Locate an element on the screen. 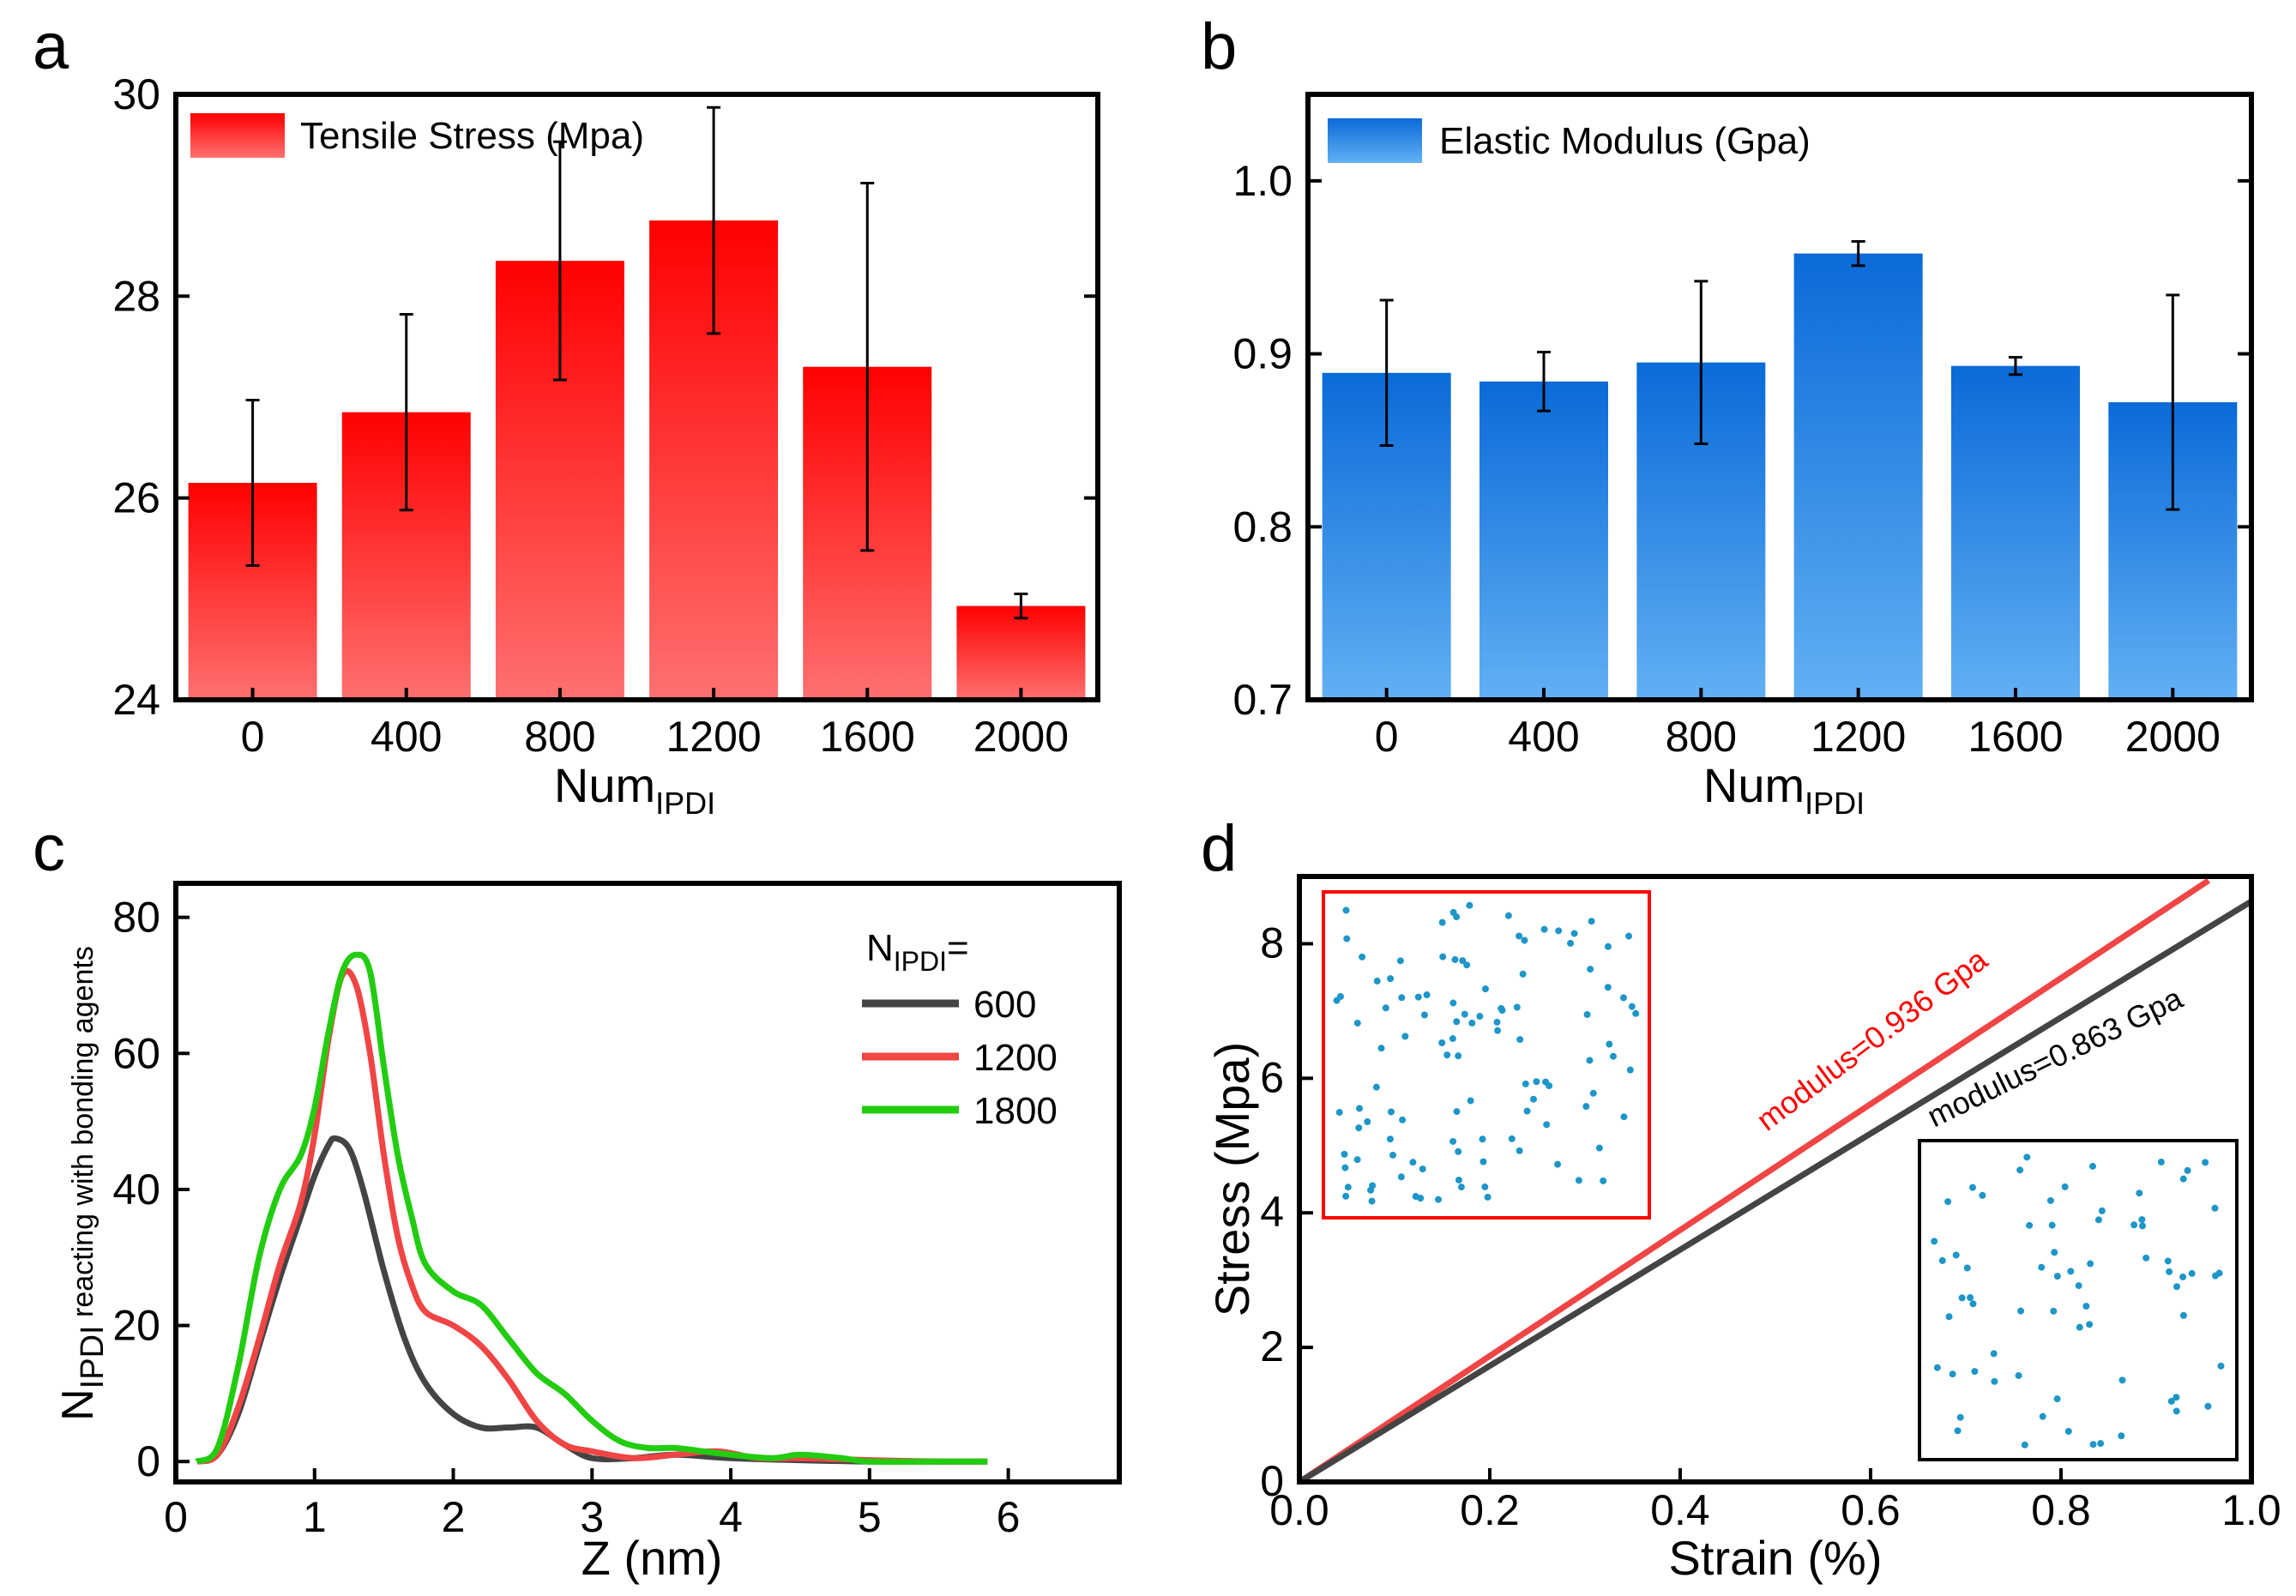  x-tick-label: 1200 is located at coordinates (1858, 737).